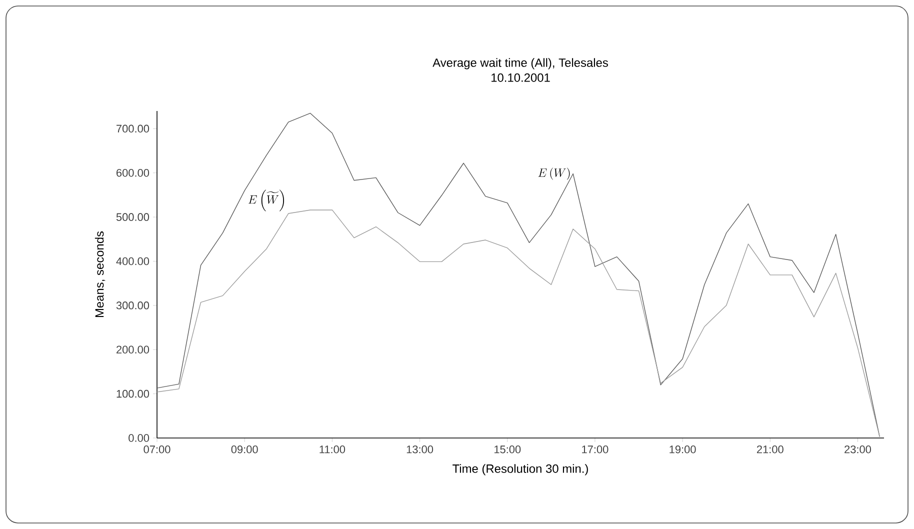 The image size is (914, 529). What do you see at coordinates (507, 450) in the screenshot?
I see `x-tick-label: 15:00` at bounding box center [507, 450].